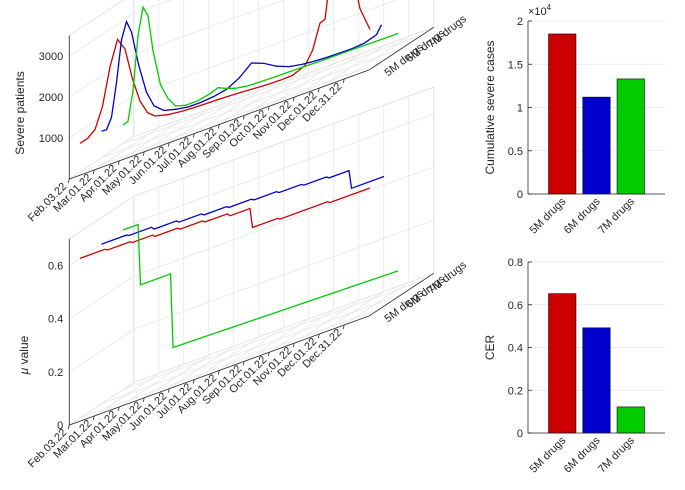 Image resolution: width=685 pixels, height=490 pixels. Describe the element at coordinates (515, 263) in the screenshot. I see `y-tick-label: 0.8` at that location.